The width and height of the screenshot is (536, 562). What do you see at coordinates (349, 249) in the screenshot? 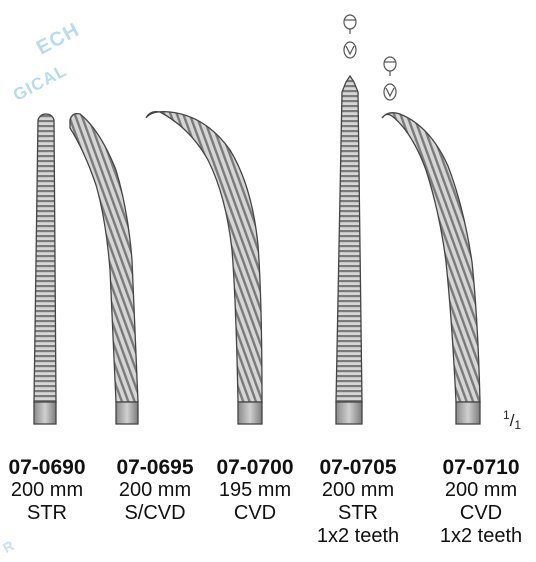
I see `instrument-07-0705-jaw` at bounding box center [349, 249].